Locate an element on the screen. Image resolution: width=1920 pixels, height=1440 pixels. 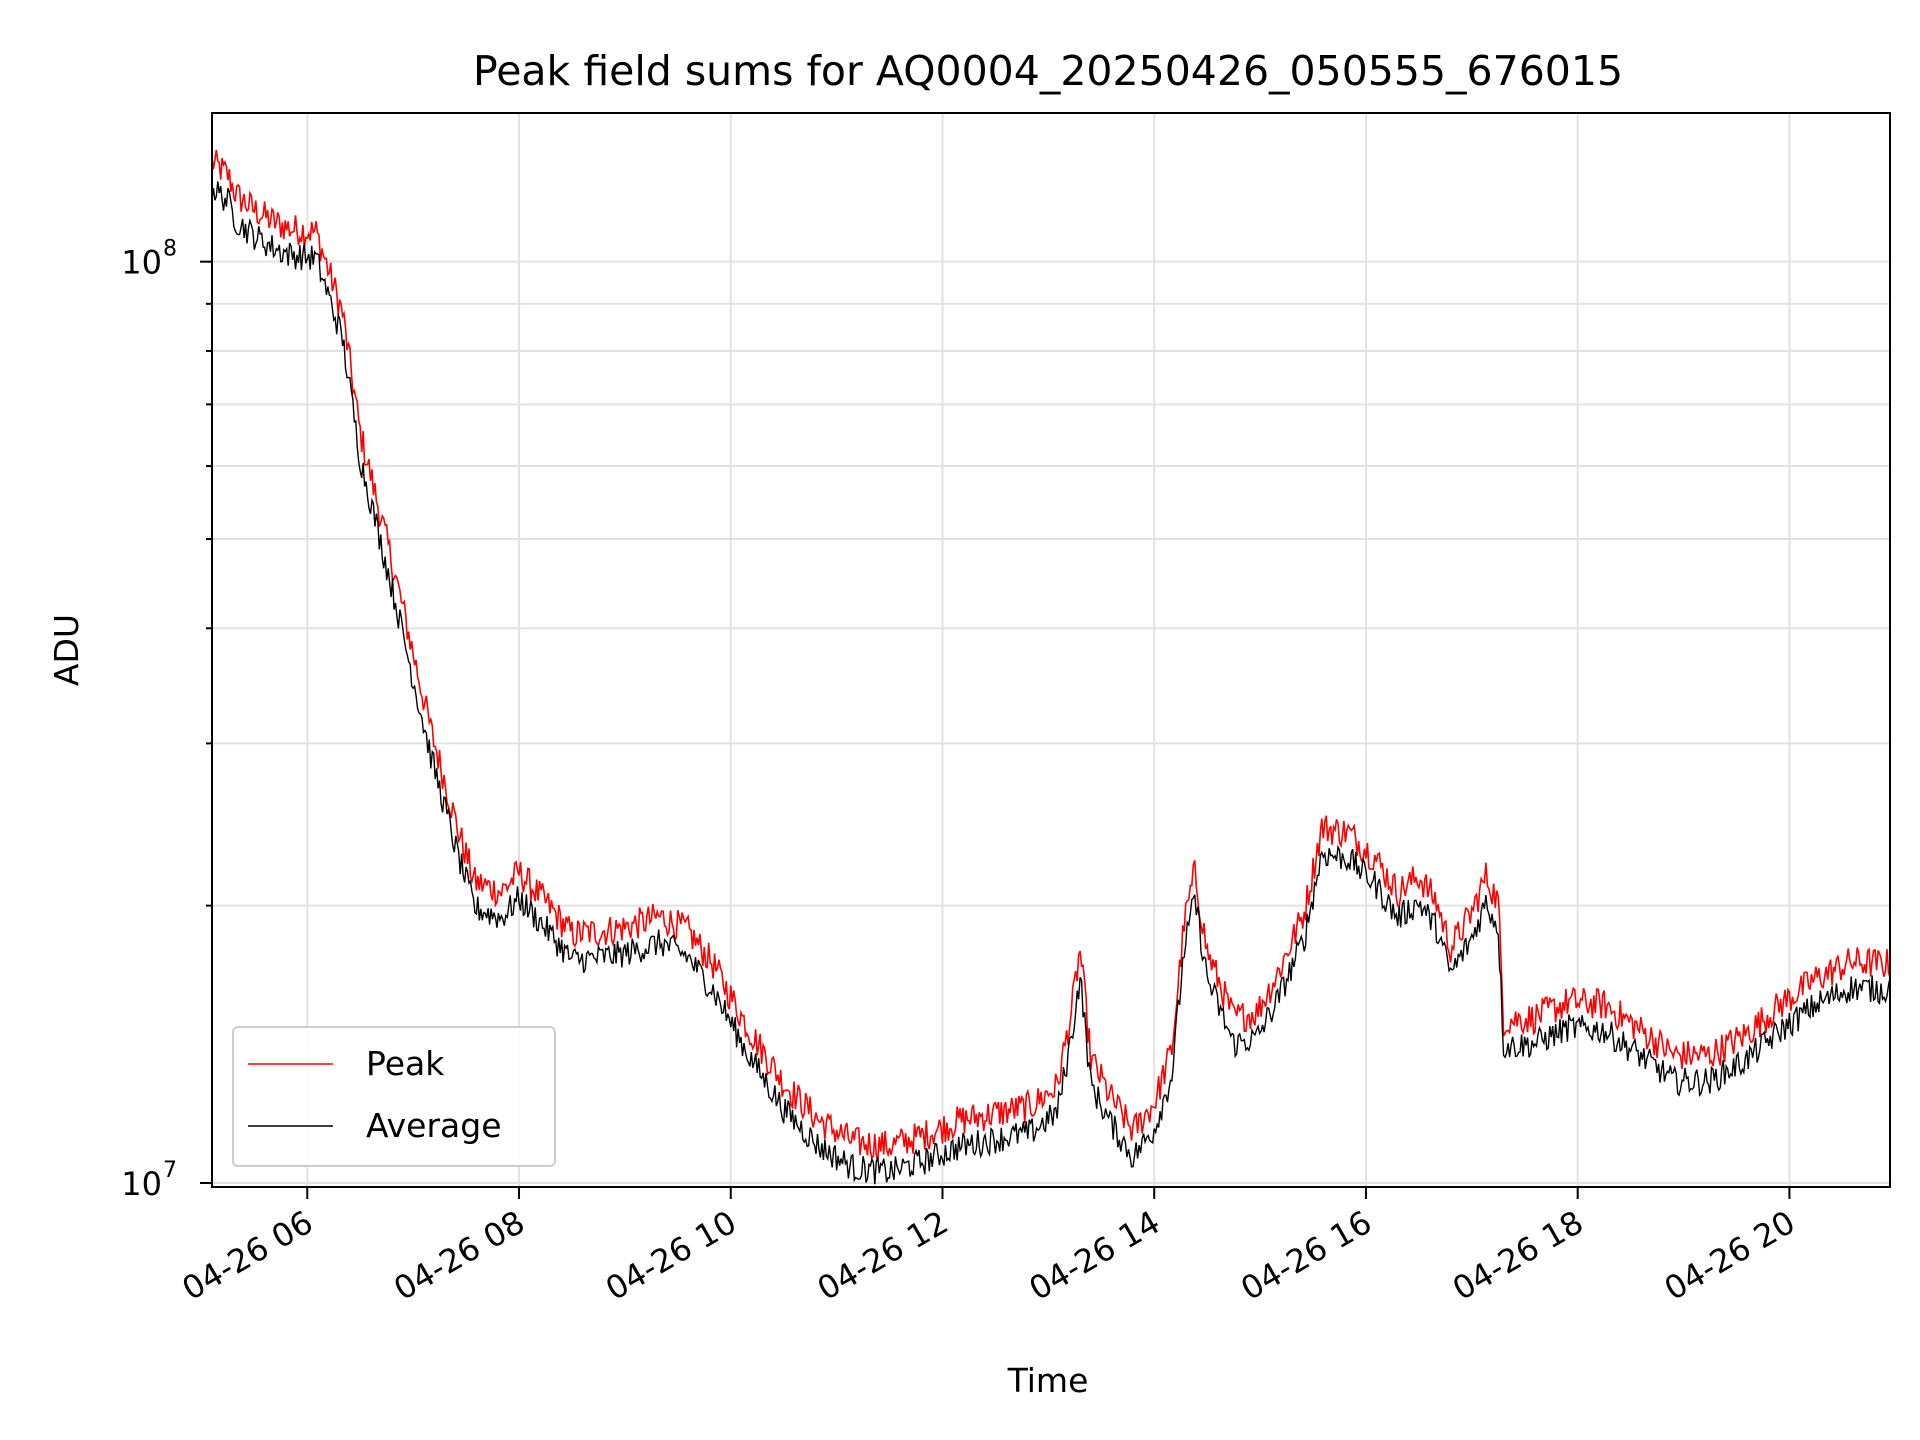
x-axis-label: Time is located at coordinates (1048, 1380).